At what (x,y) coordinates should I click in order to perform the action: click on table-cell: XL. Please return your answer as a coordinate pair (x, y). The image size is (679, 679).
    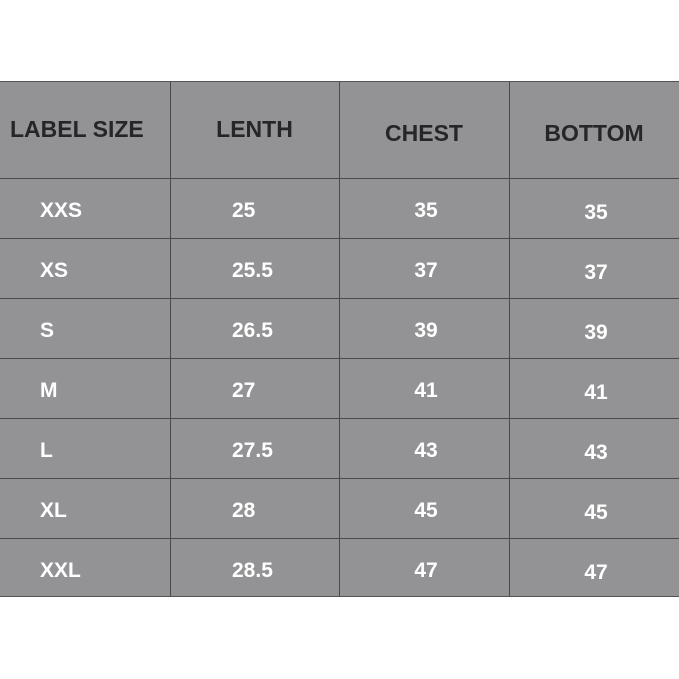
    Looking at the image, I should click on (53, 510).